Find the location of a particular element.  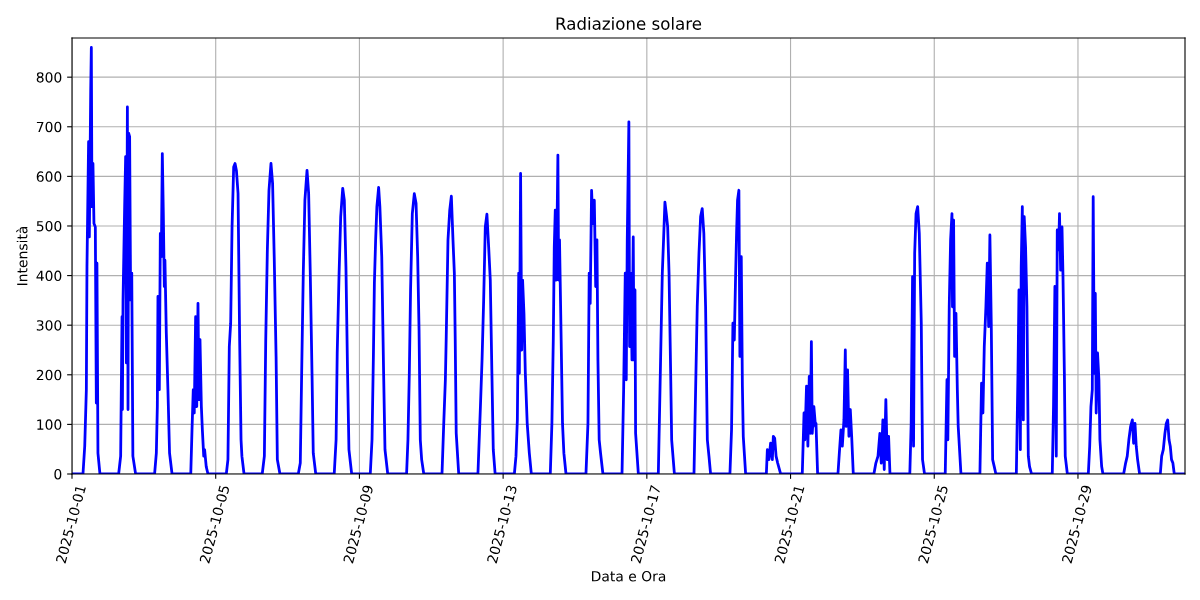

y-tick-label: 600 is located at coordinates (49, 176).